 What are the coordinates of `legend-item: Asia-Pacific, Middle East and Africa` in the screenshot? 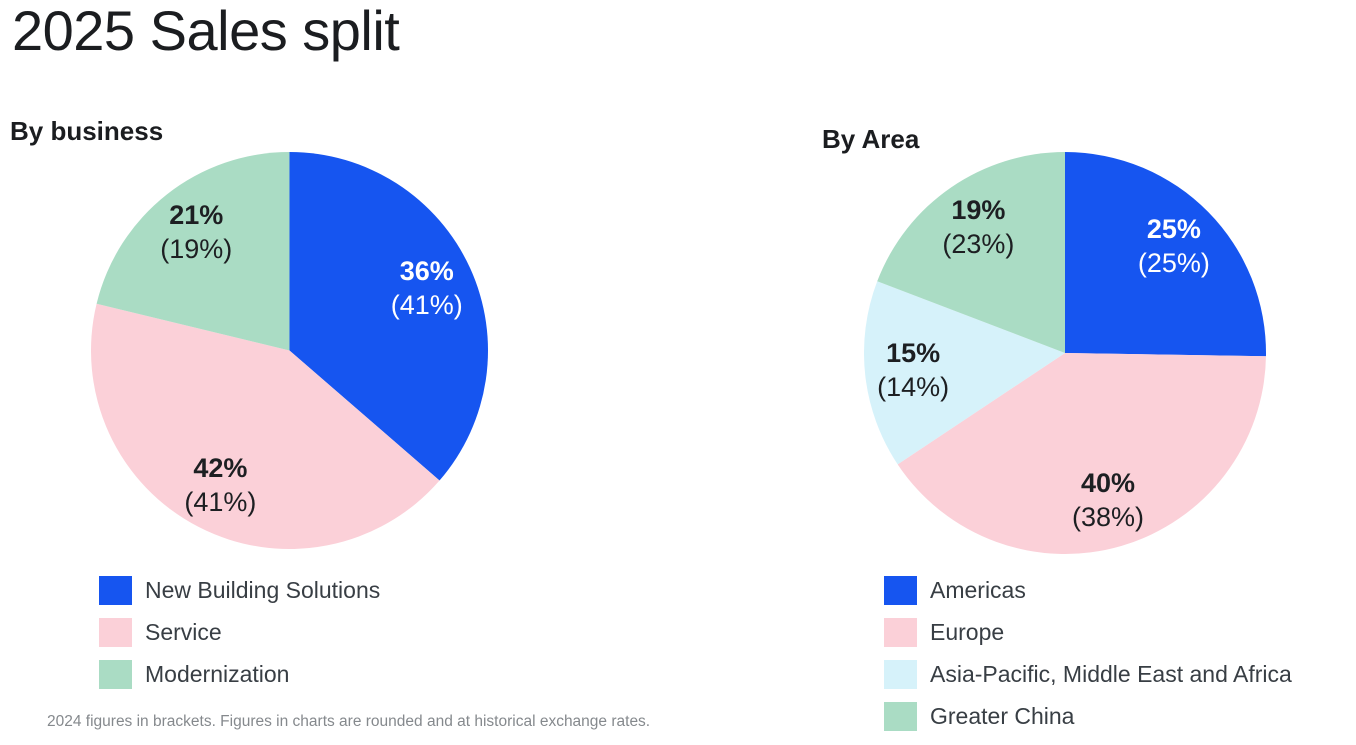 It's located at (1088, 674).